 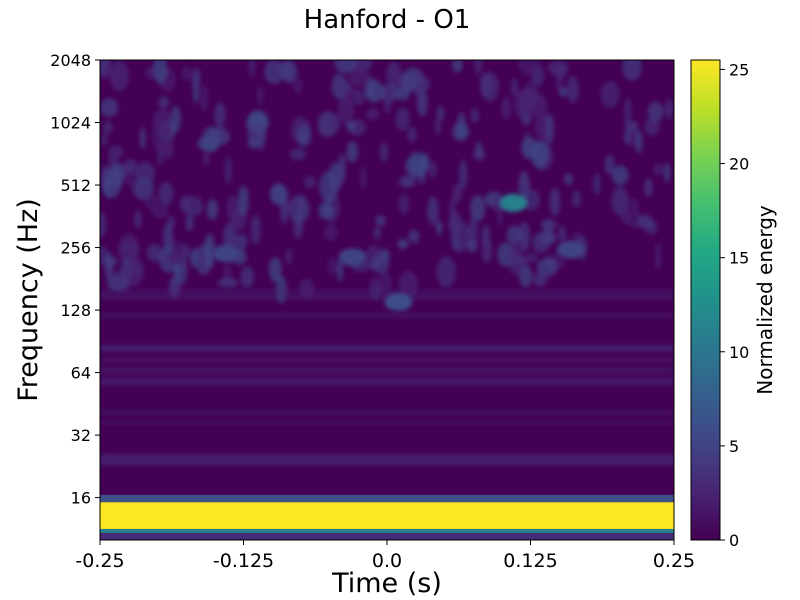 I want to click on y-tick-label: 512, so click(x=75, y=185).